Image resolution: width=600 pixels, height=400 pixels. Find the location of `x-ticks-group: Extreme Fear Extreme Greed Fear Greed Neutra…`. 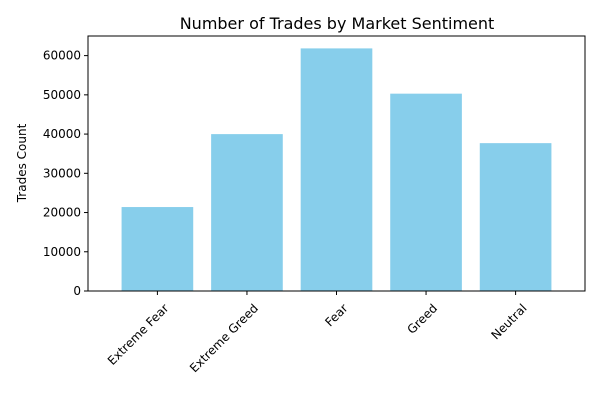

x-ticks-group: Extreme Fear Extreme Greed Fear Greed Neutra… is located at coordinates (317, 333).